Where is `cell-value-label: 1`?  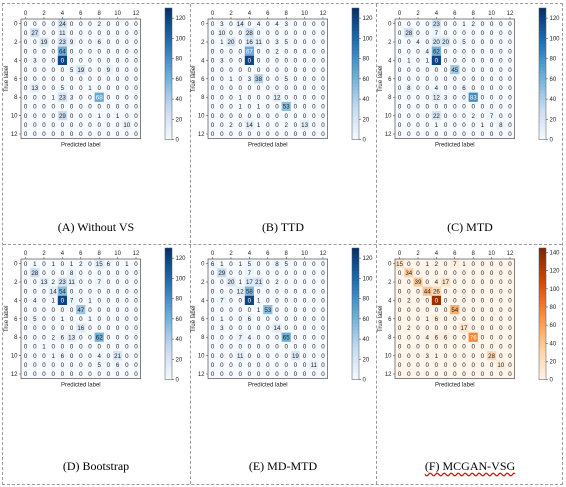
cell-value-label: 1 is located at coordinates (53, 264).